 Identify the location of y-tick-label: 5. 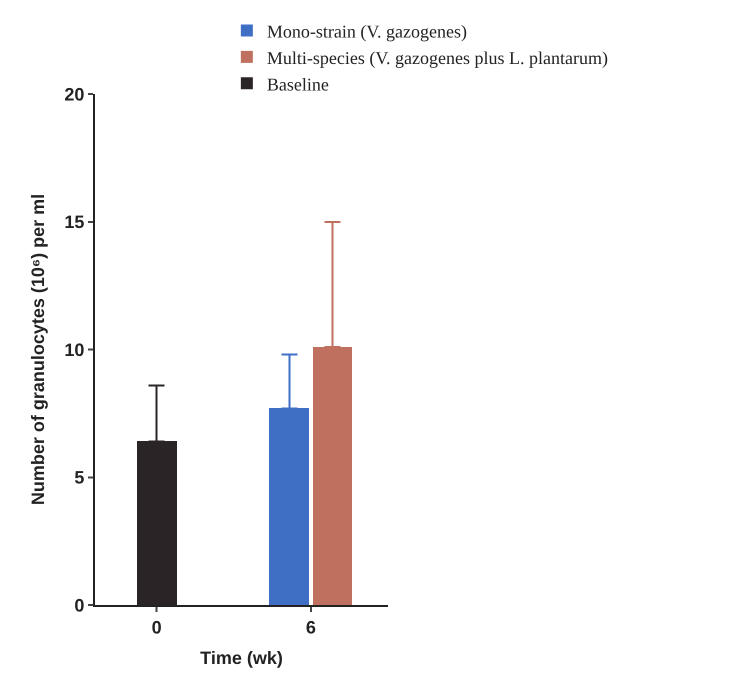
(79, 478).